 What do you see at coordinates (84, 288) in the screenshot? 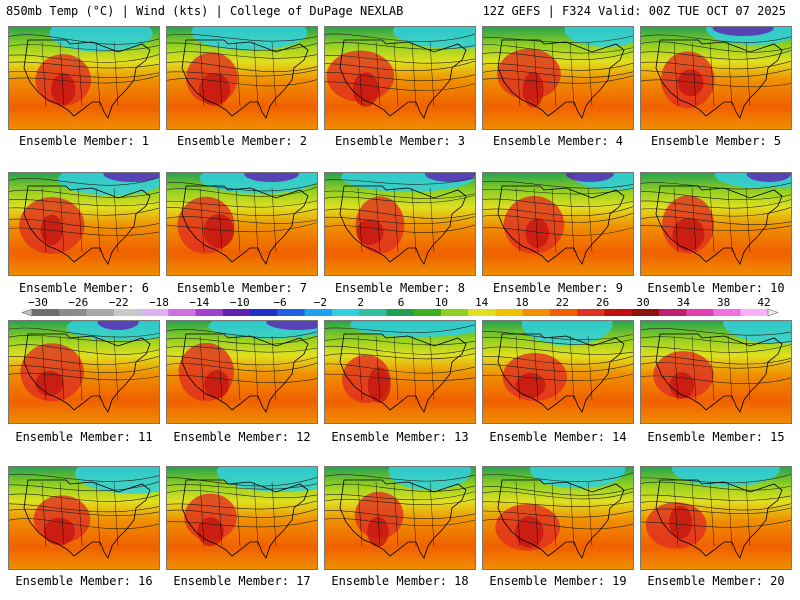
I see `ensemble-member-label: Ensemble Member: 6` at bounding box center [84, 288].